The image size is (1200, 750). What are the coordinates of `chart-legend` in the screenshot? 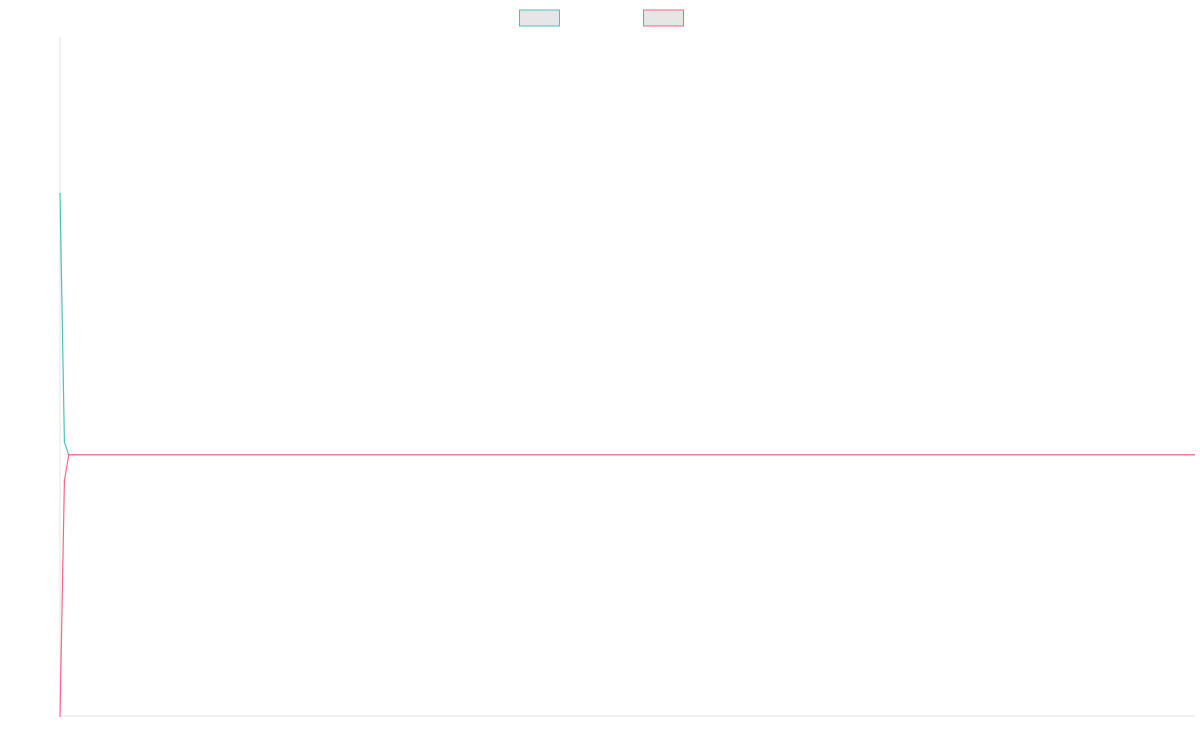 It's located at (601, 18).